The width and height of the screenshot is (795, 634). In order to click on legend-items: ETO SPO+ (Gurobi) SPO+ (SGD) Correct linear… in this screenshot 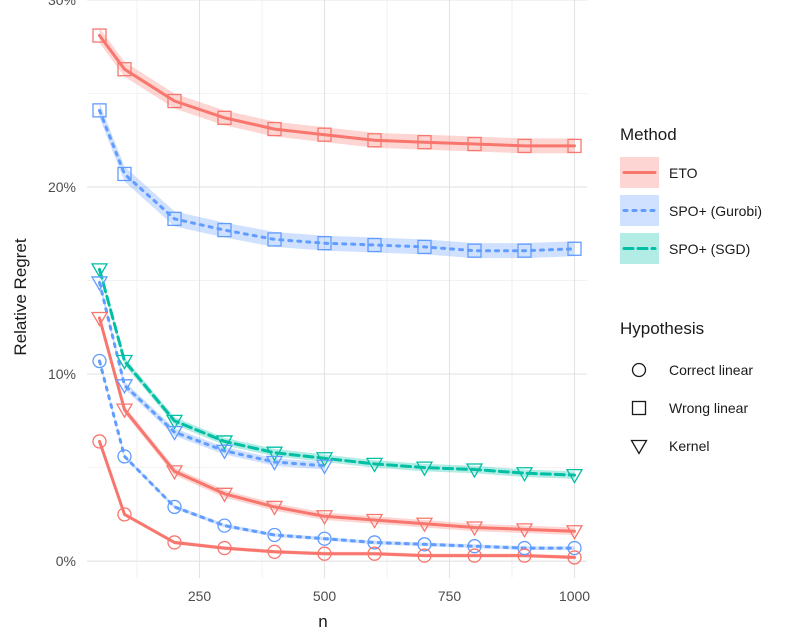, I will do `click(691, 306)`.